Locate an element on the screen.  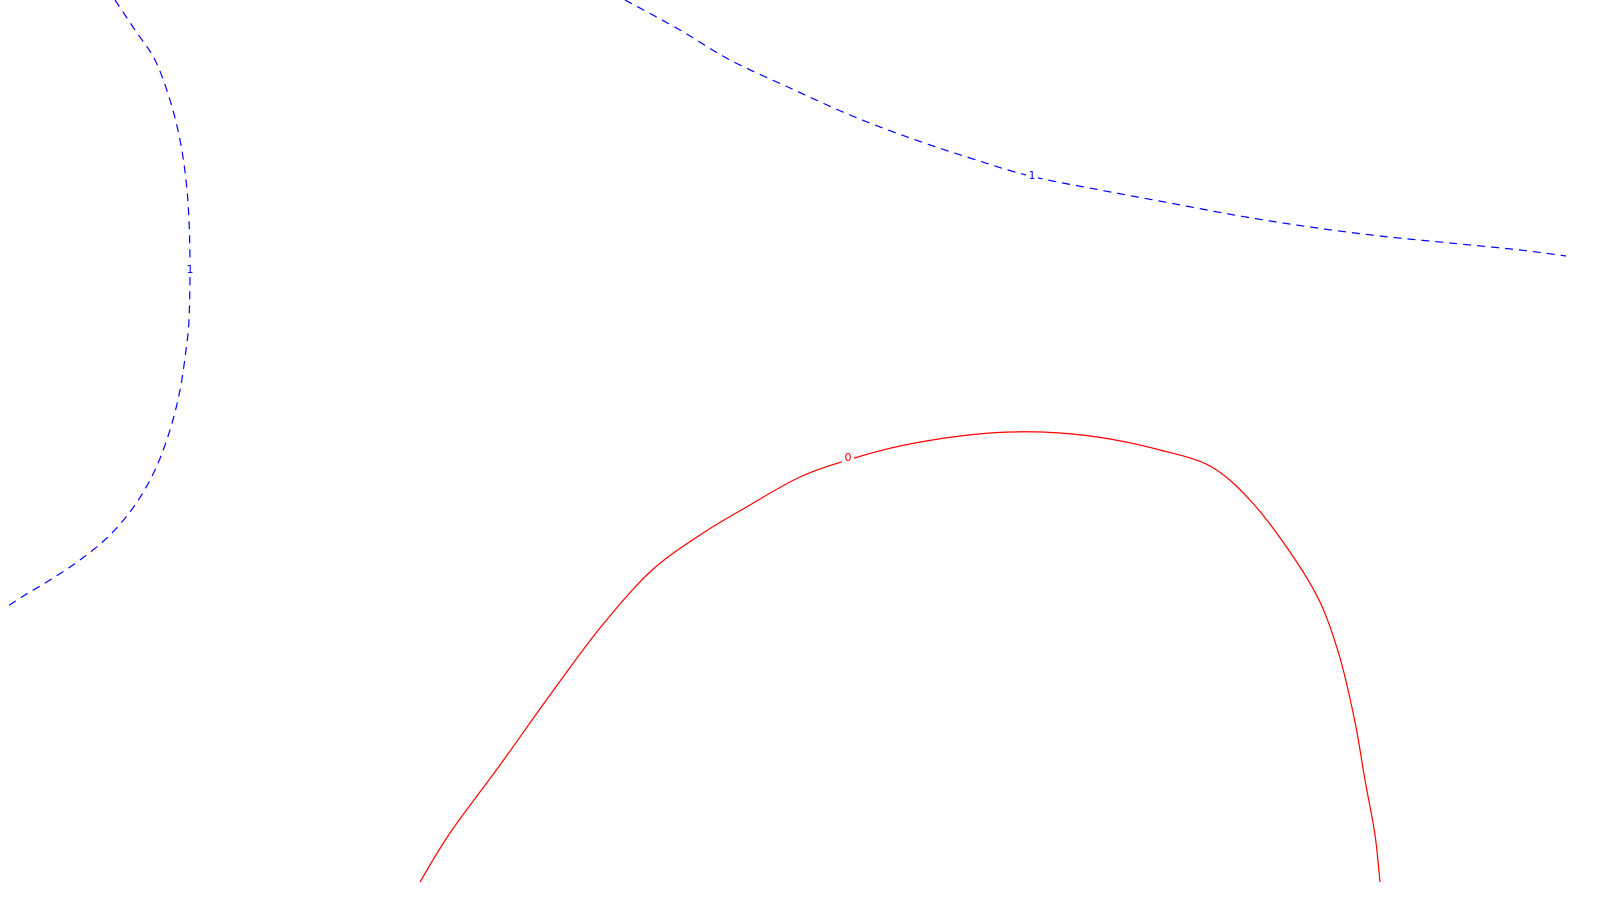
upper-left-contour is located at coordinates (97, 304).